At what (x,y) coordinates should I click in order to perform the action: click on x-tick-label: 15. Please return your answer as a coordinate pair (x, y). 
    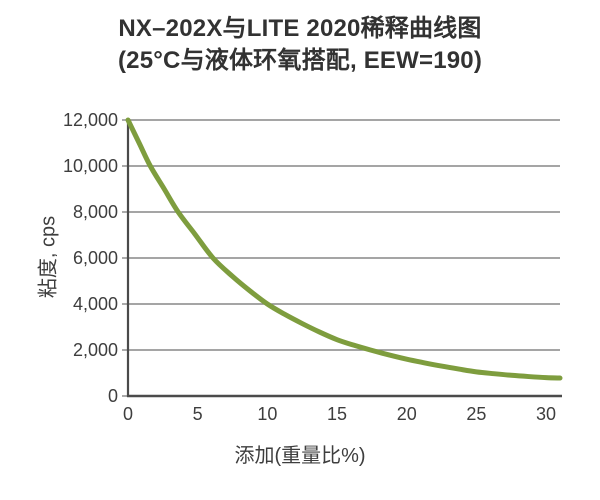
    Looking at the image, I should click on (337, 414).